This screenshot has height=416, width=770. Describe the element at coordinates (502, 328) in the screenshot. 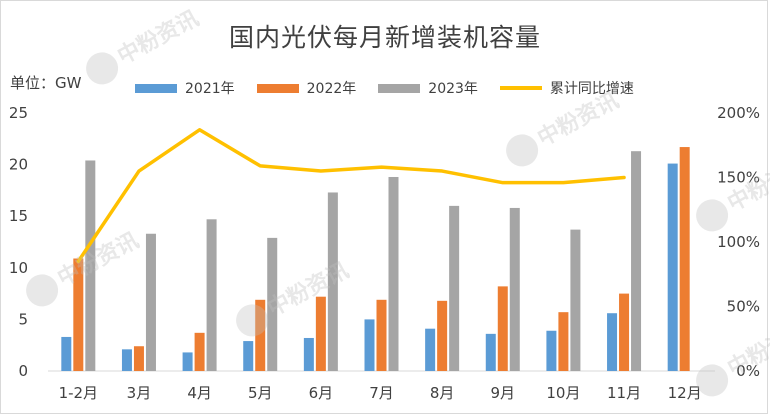

I see `bar-2022年-9月` at that location.